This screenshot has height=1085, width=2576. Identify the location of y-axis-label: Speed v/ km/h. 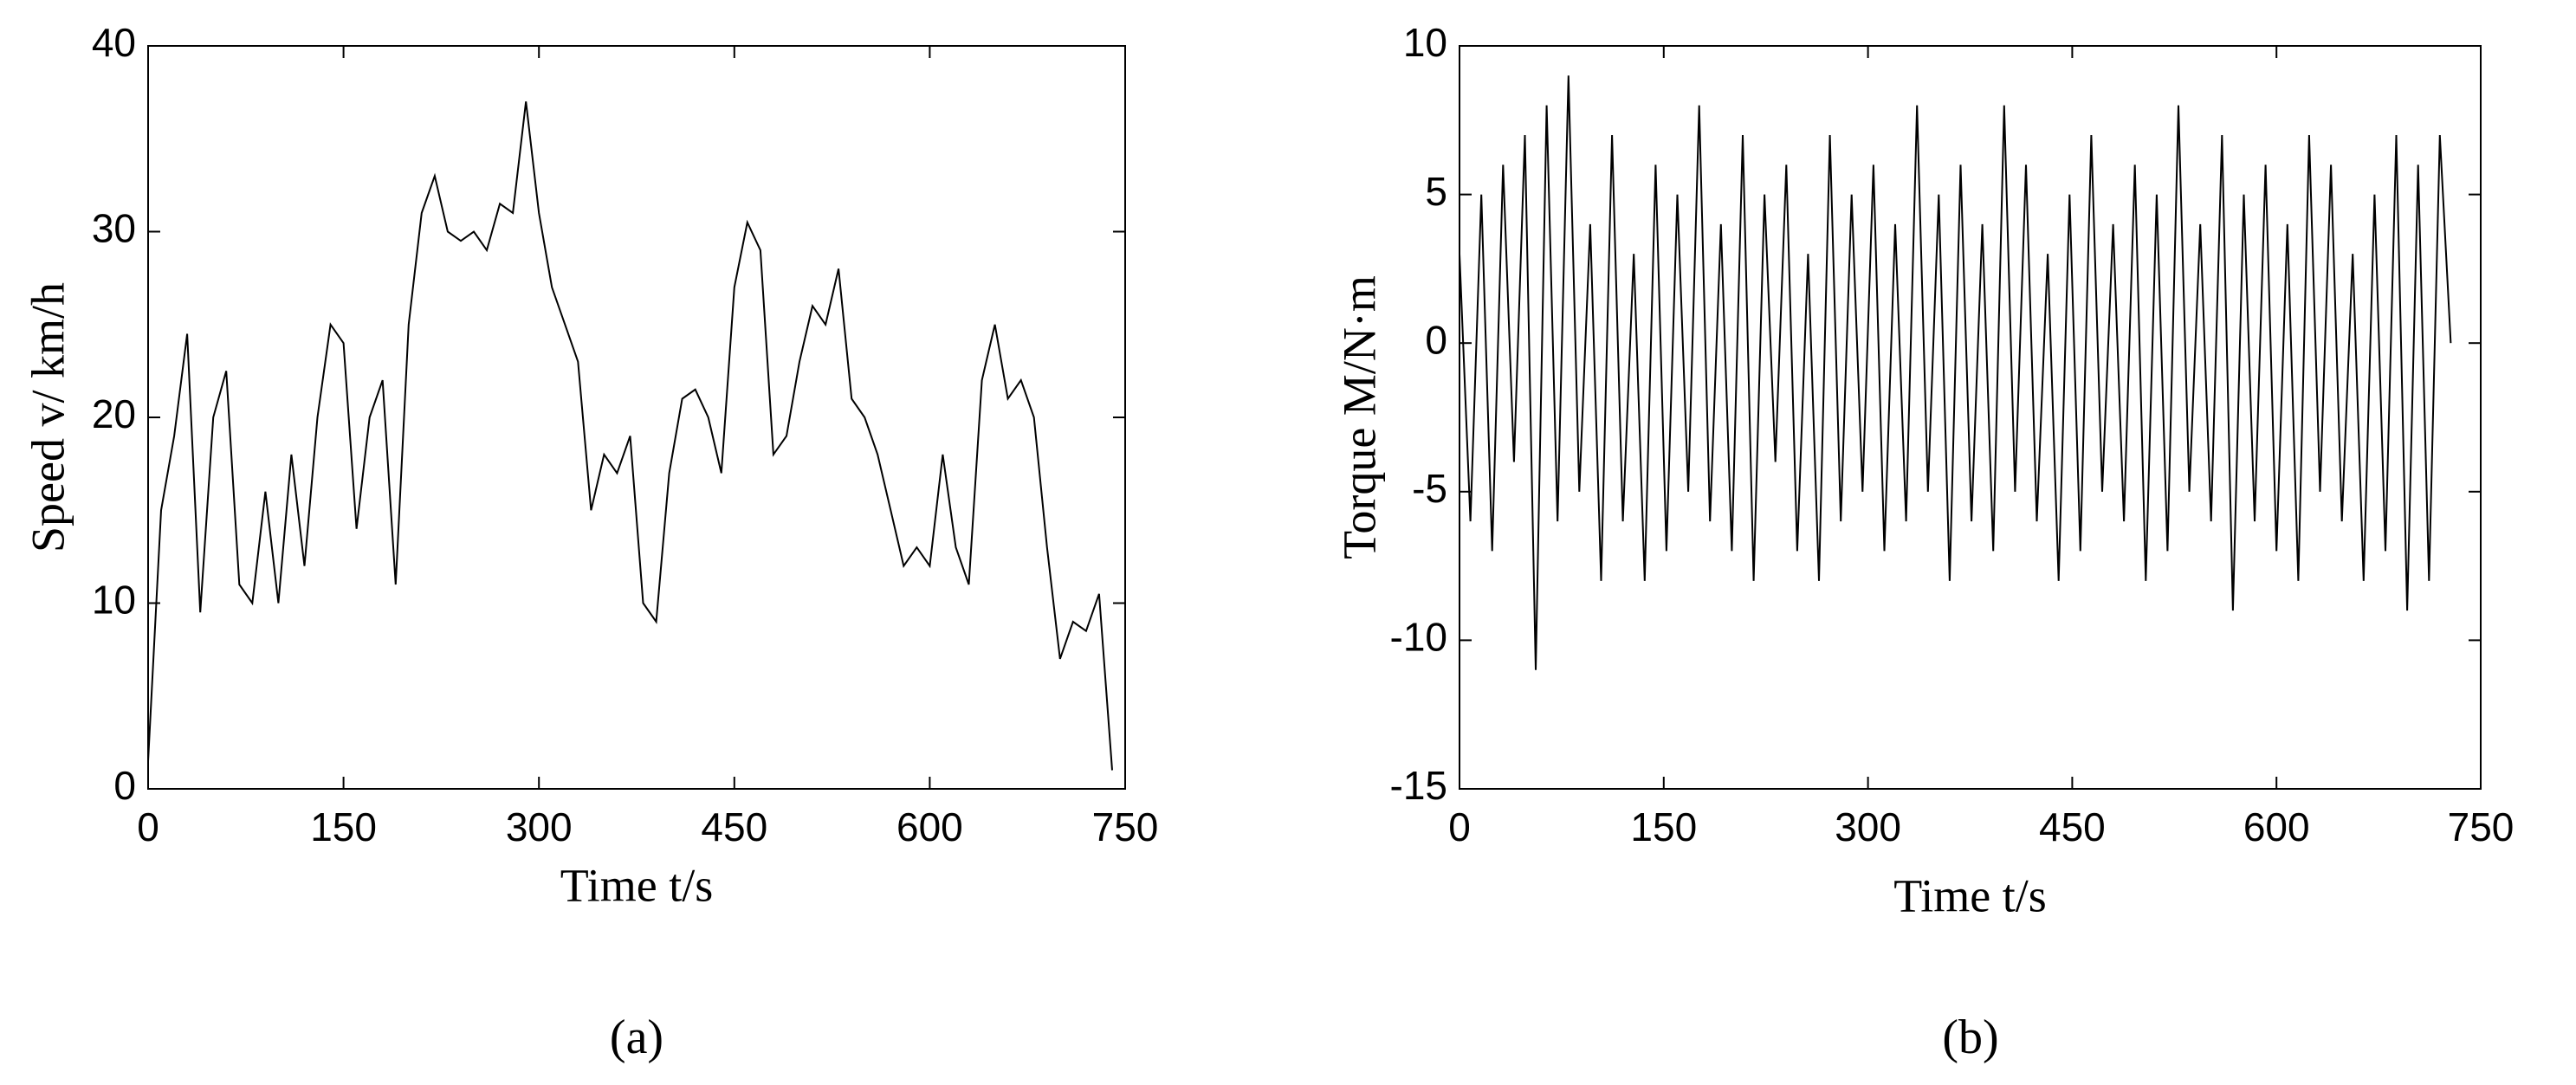
(48, 417).